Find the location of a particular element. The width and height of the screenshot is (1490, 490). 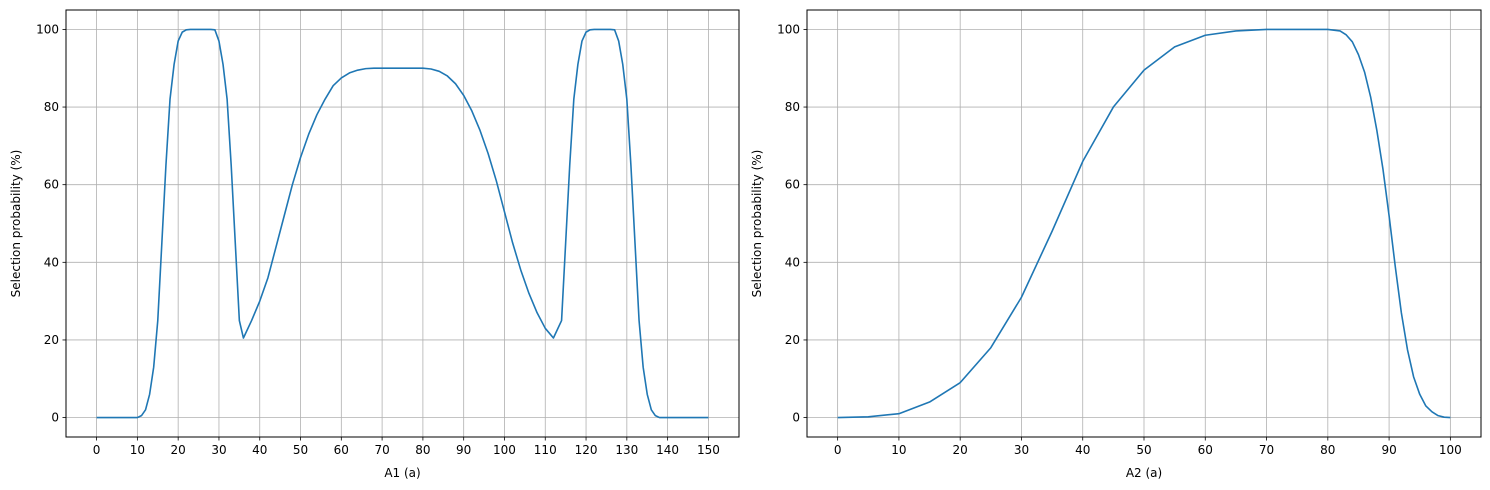

x-tick-label: 130 is located at coordinates (626, 450).